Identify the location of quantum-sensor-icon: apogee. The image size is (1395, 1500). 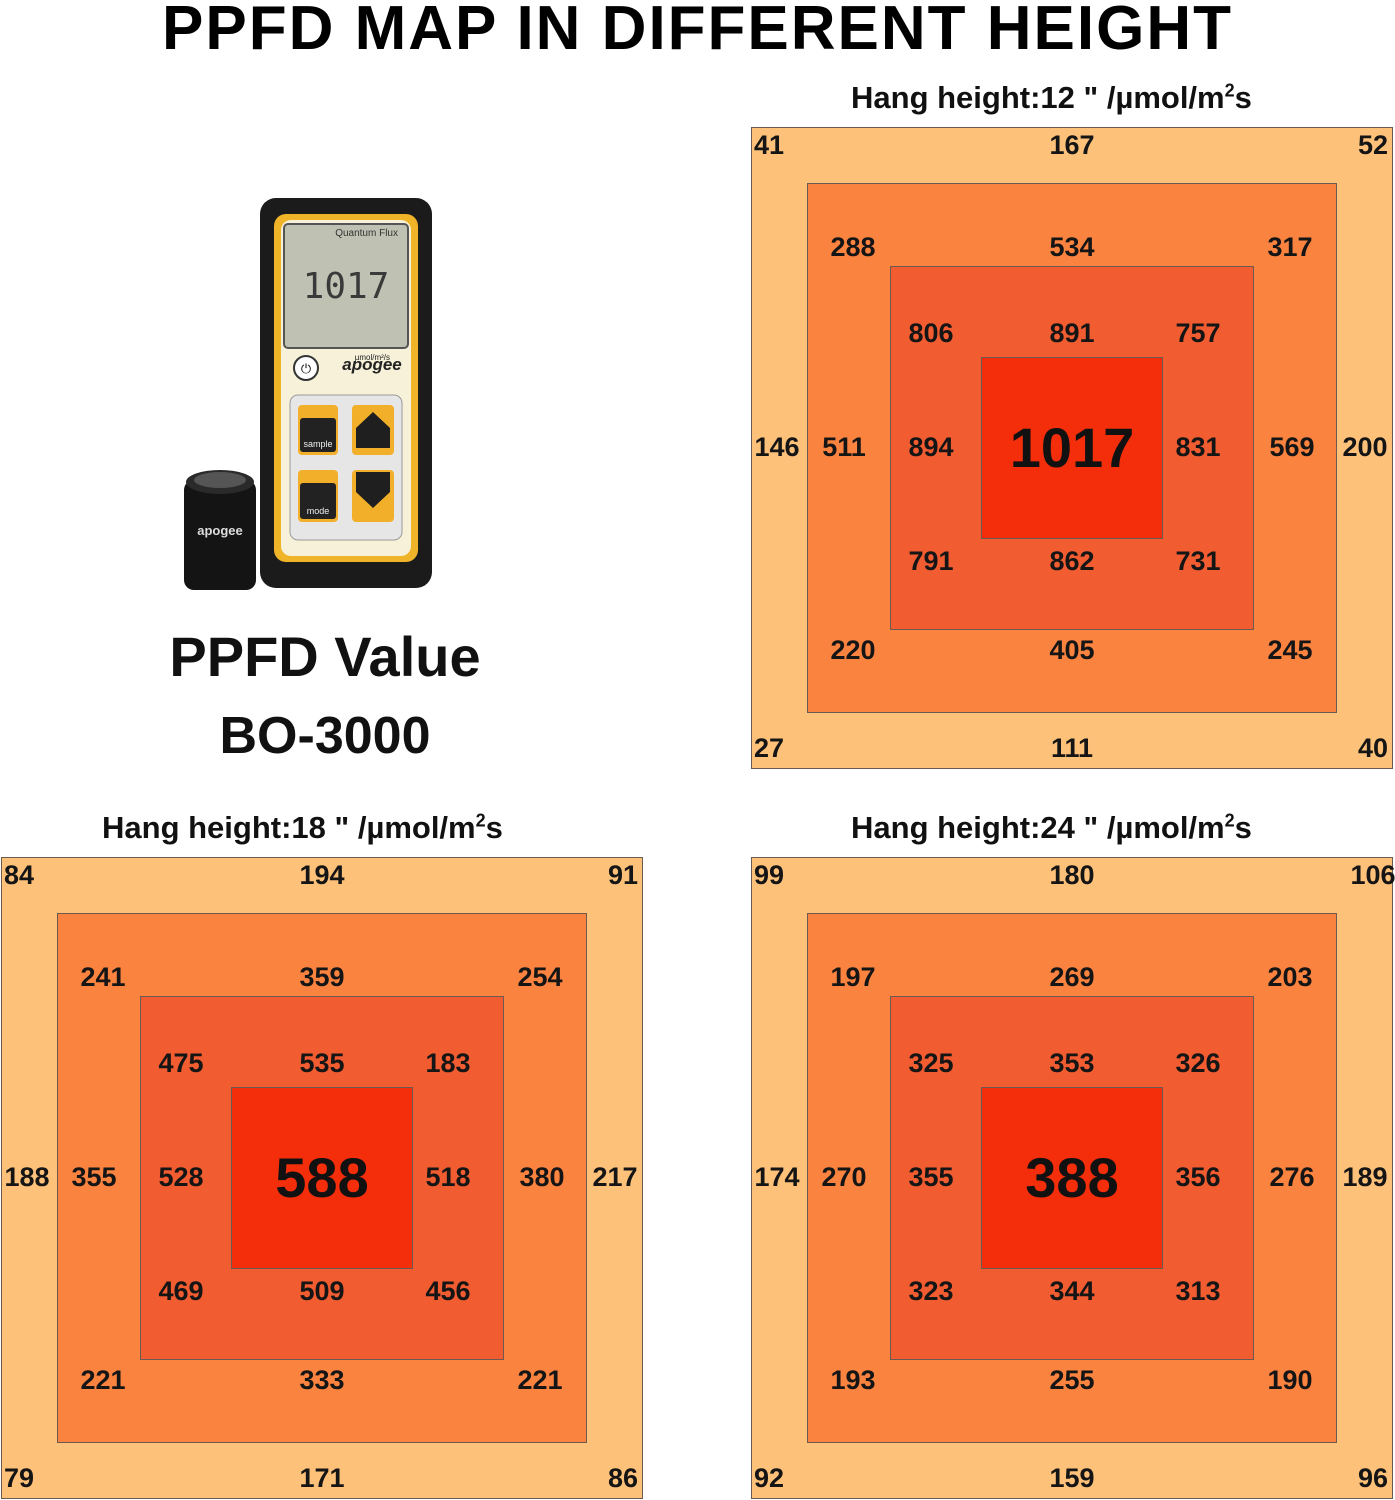
(220, 530).